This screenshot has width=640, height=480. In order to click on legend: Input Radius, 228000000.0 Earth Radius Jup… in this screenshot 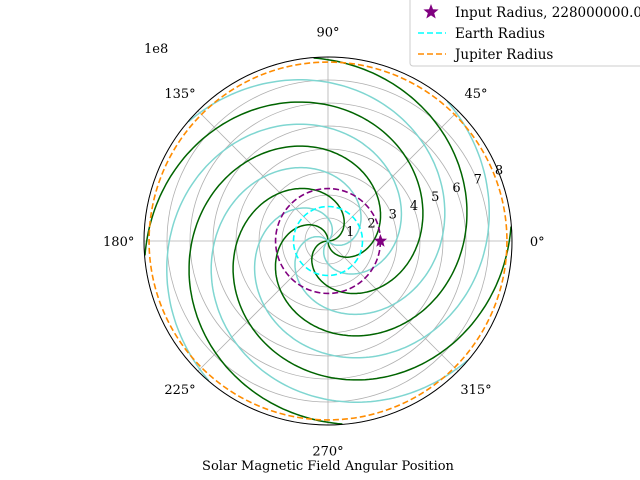, I will do `click(524, 33)`.